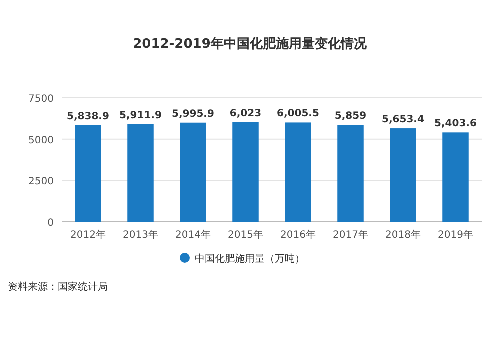 This screenshot has width=500, height=362. Describe the element at coordinates (58, 287) in the screenshot. I see `text: 资料来源：国家统计局` at that location.